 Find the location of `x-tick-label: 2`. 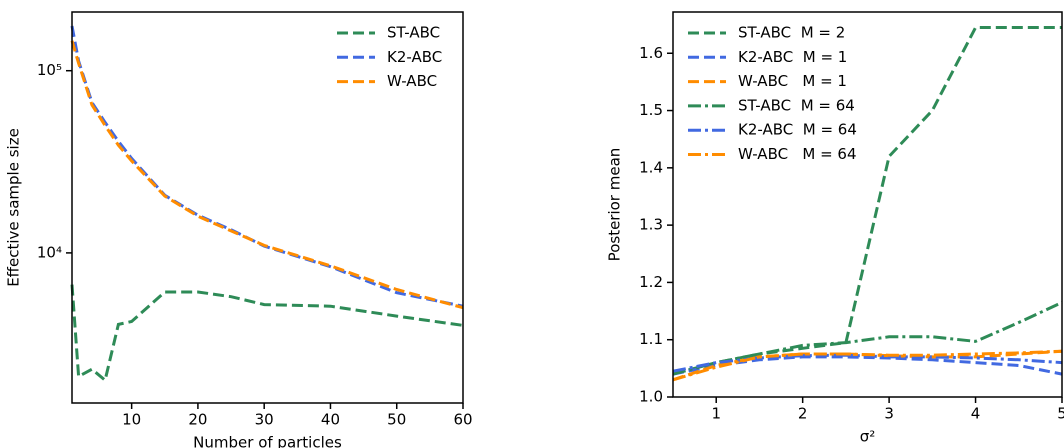

x-tick-label: 2 is located at coordinates (803, 414).